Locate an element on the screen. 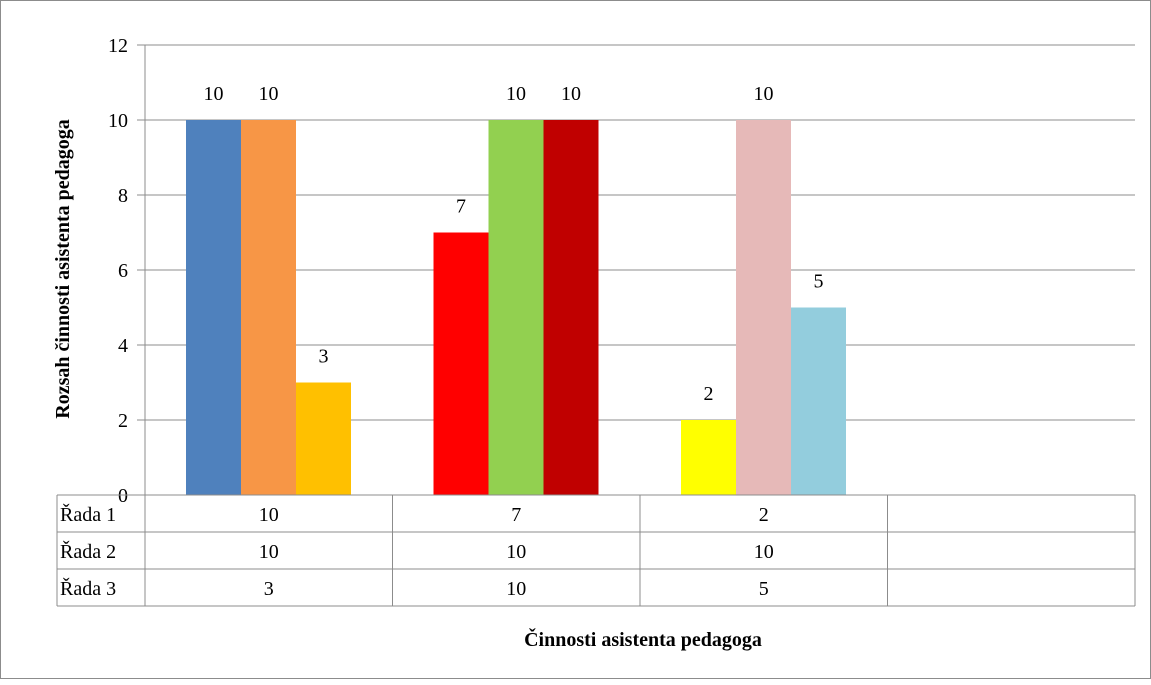 The image size is (1151, 685). table-row-header: Řada 2 is located at coordinates (88, 551).